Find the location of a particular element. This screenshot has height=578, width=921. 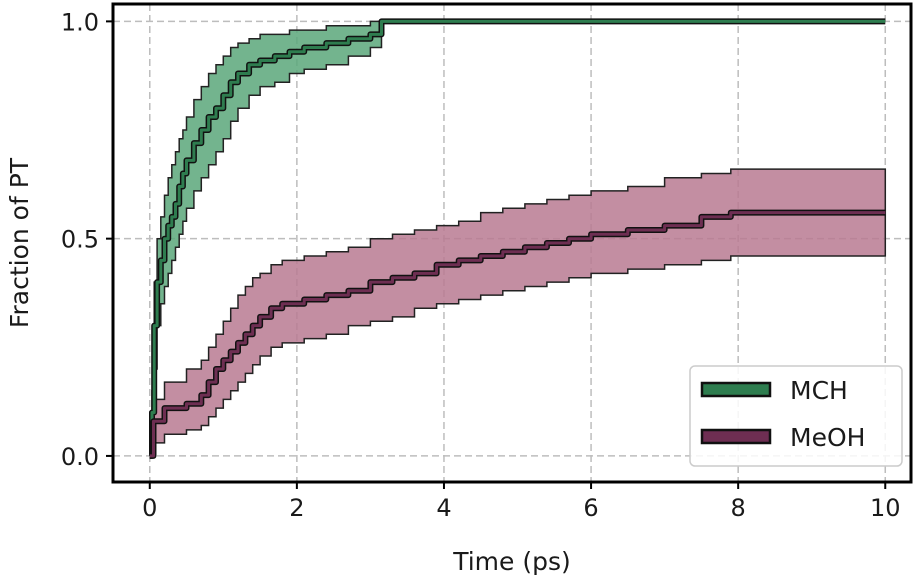

x-tick-label: 0 is located at coordinates (149, 508).